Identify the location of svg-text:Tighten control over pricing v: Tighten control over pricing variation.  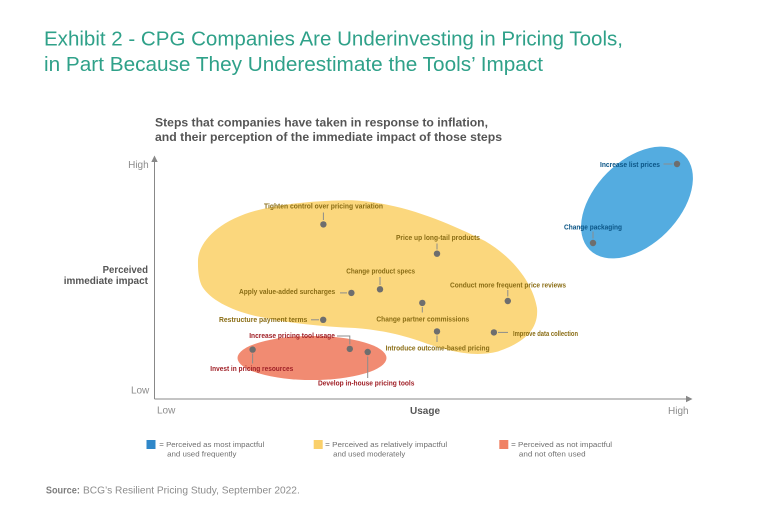
(323, 206).